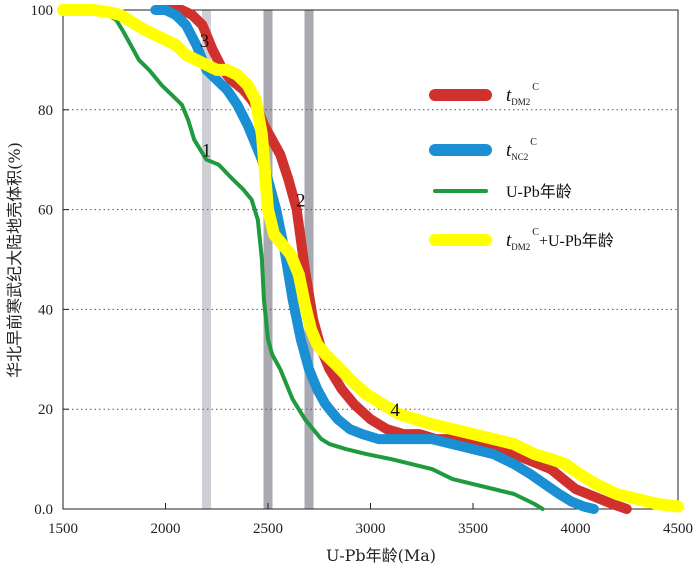  Describe the element at coordinates (45, 211) in the screenshot. I see `y-tick-label: 60` at that location.